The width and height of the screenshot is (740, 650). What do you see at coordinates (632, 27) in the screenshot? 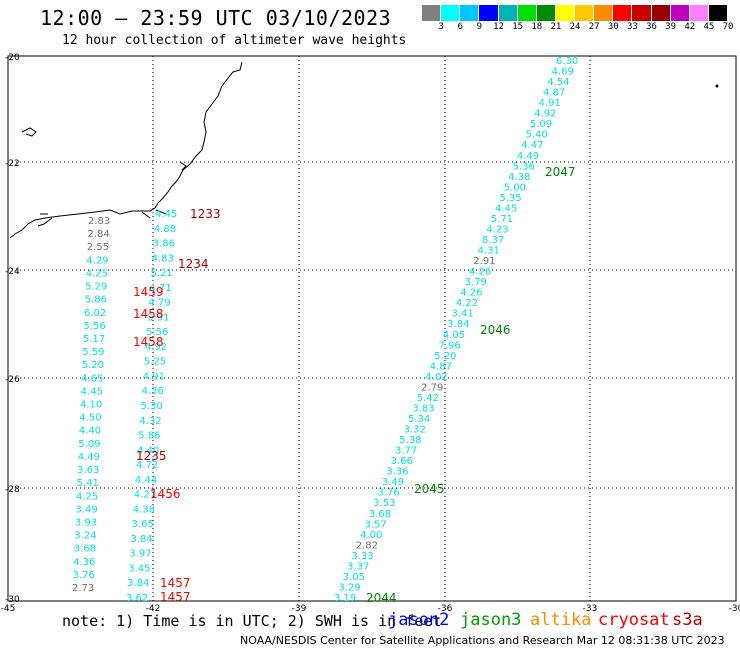
I see `colorbar-label: 33` at bounding box center [632, 27].